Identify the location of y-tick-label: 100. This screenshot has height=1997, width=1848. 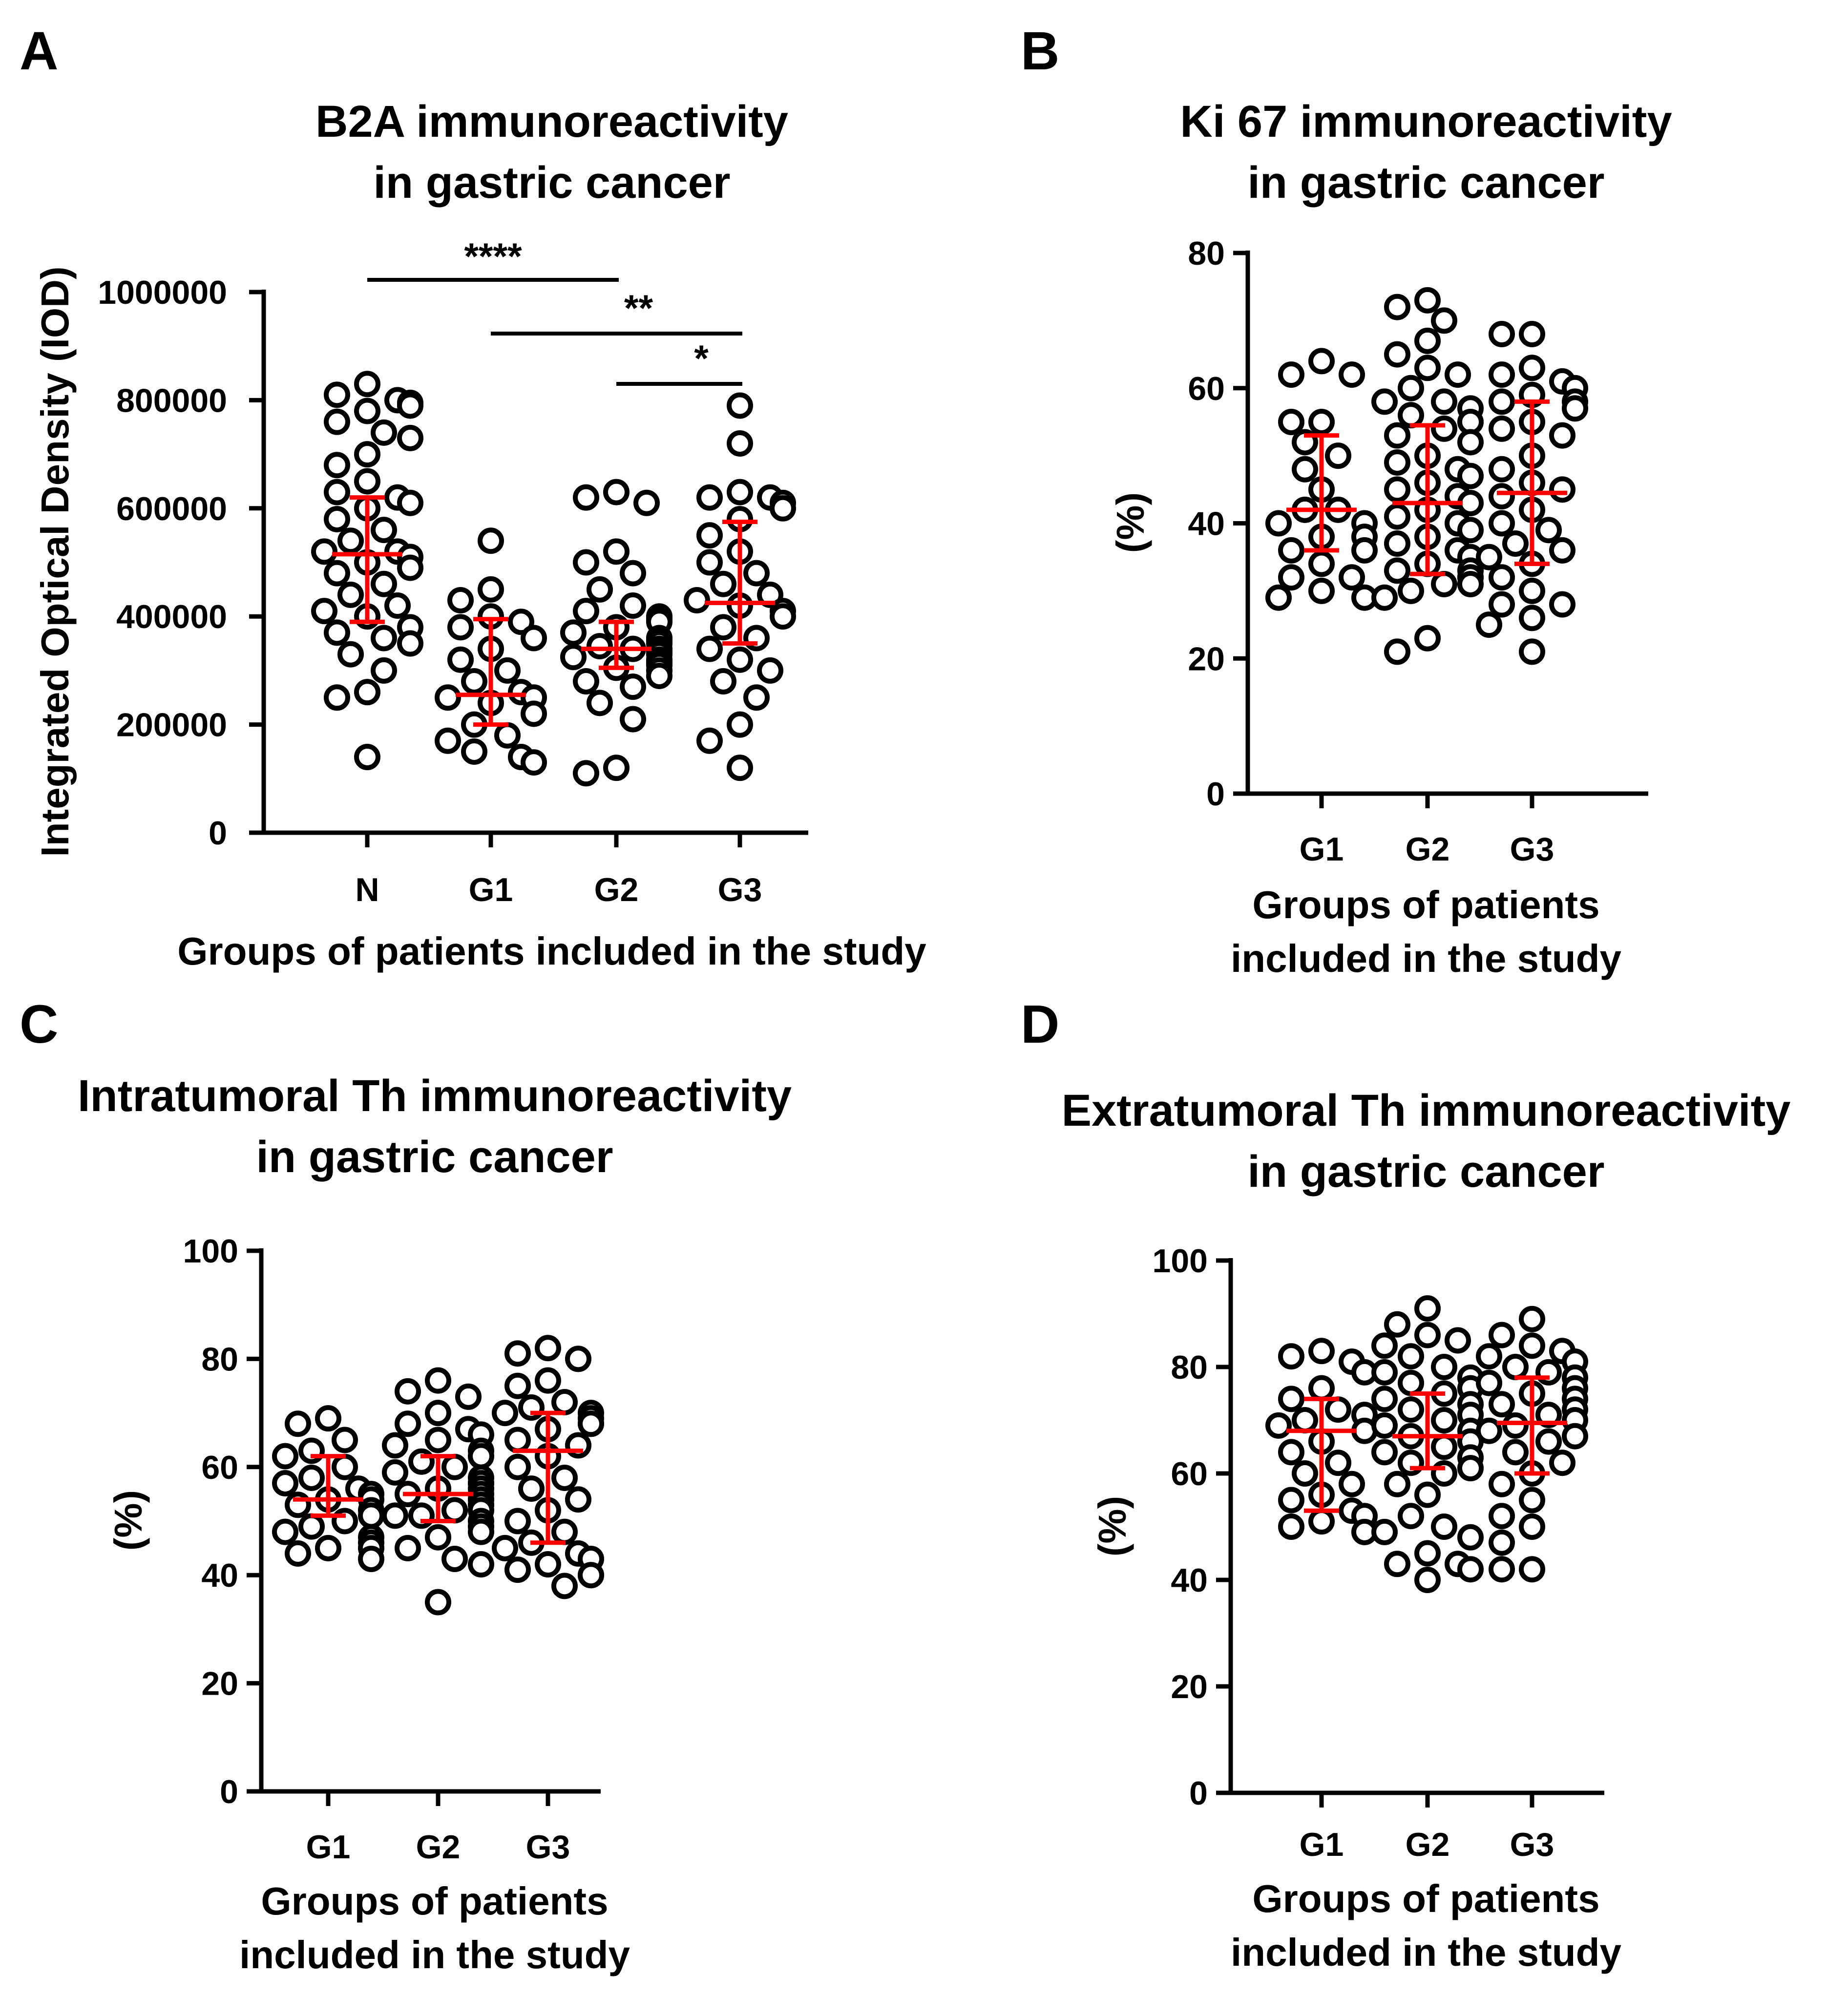
(210, 1251).